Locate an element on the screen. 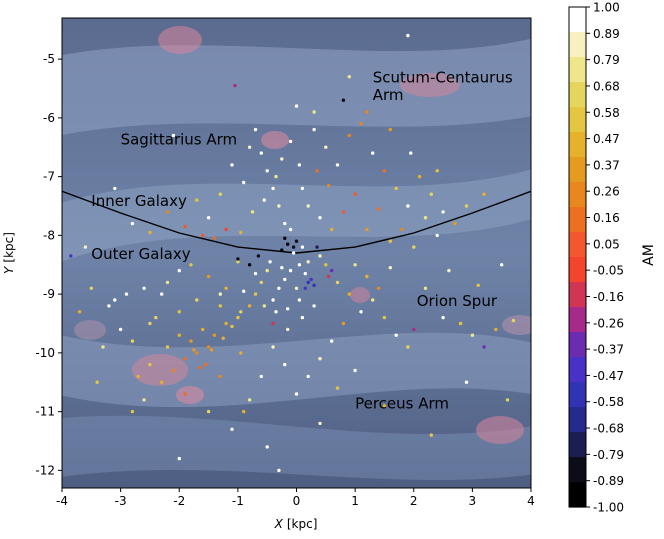  colorbar-tick-label: 1.00 is located at coordinates (606, 8).